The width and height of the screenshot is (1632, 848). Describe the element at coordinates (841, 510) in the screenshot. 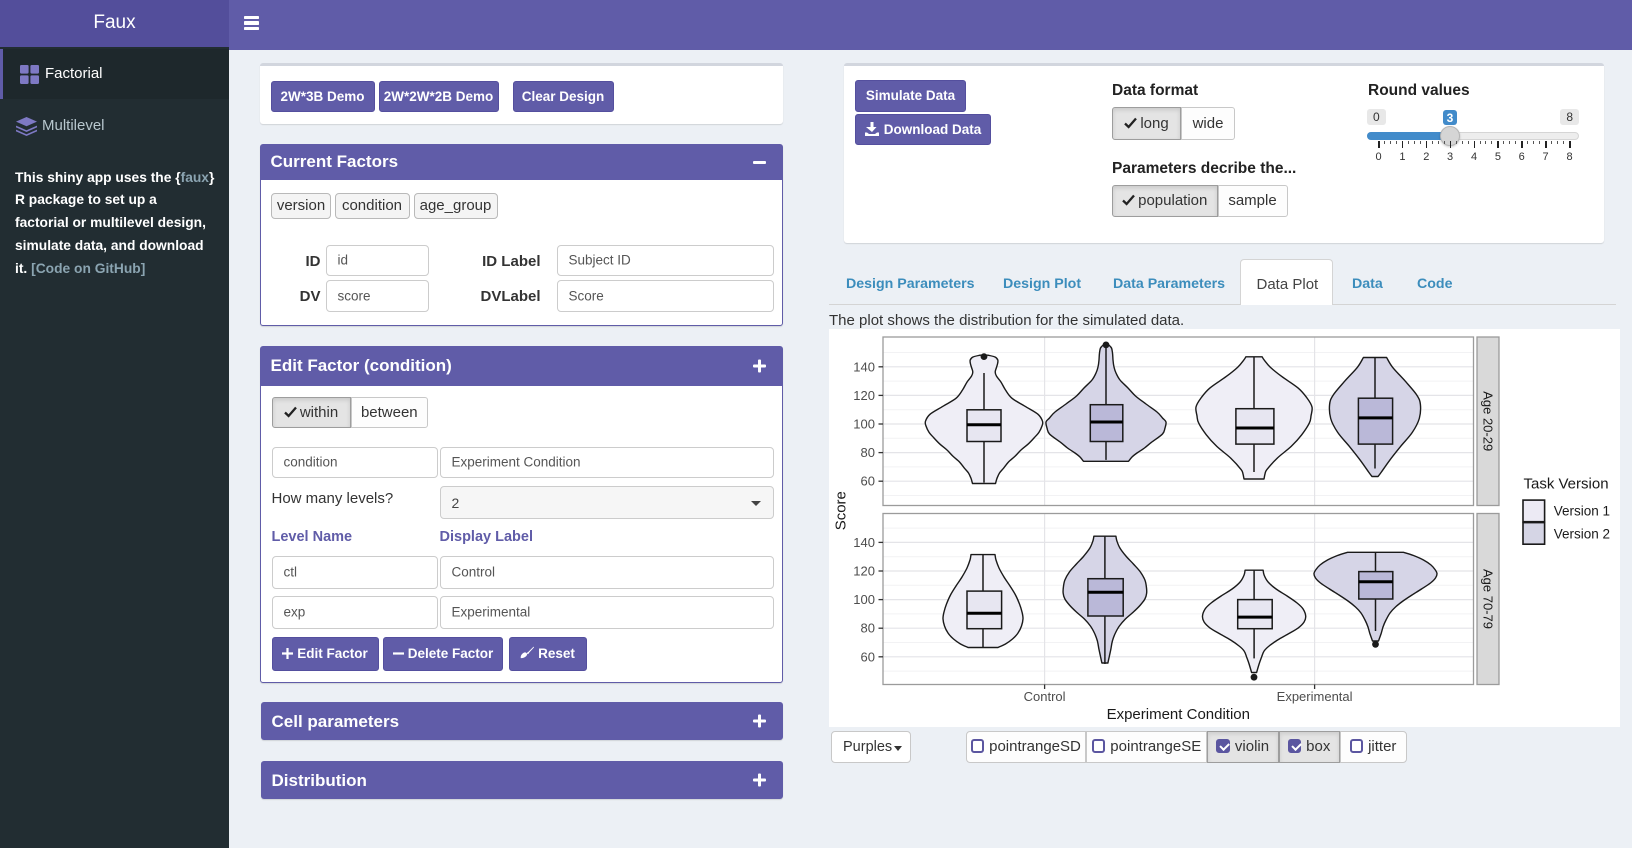

I see `svg-text: Score` at that location.